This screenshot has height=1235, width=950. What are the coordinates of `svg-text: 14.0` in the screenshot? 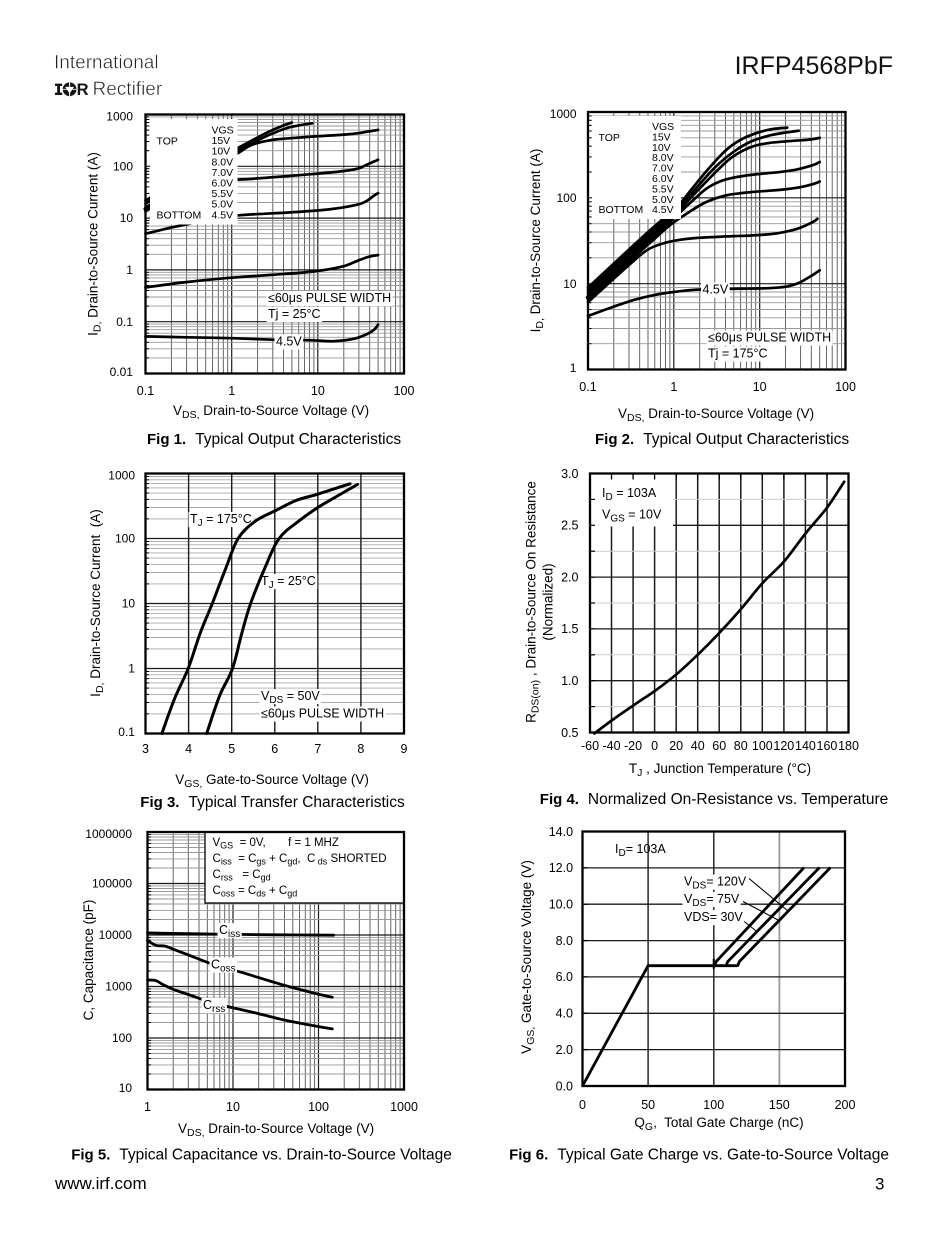 It's located at (561, 832).